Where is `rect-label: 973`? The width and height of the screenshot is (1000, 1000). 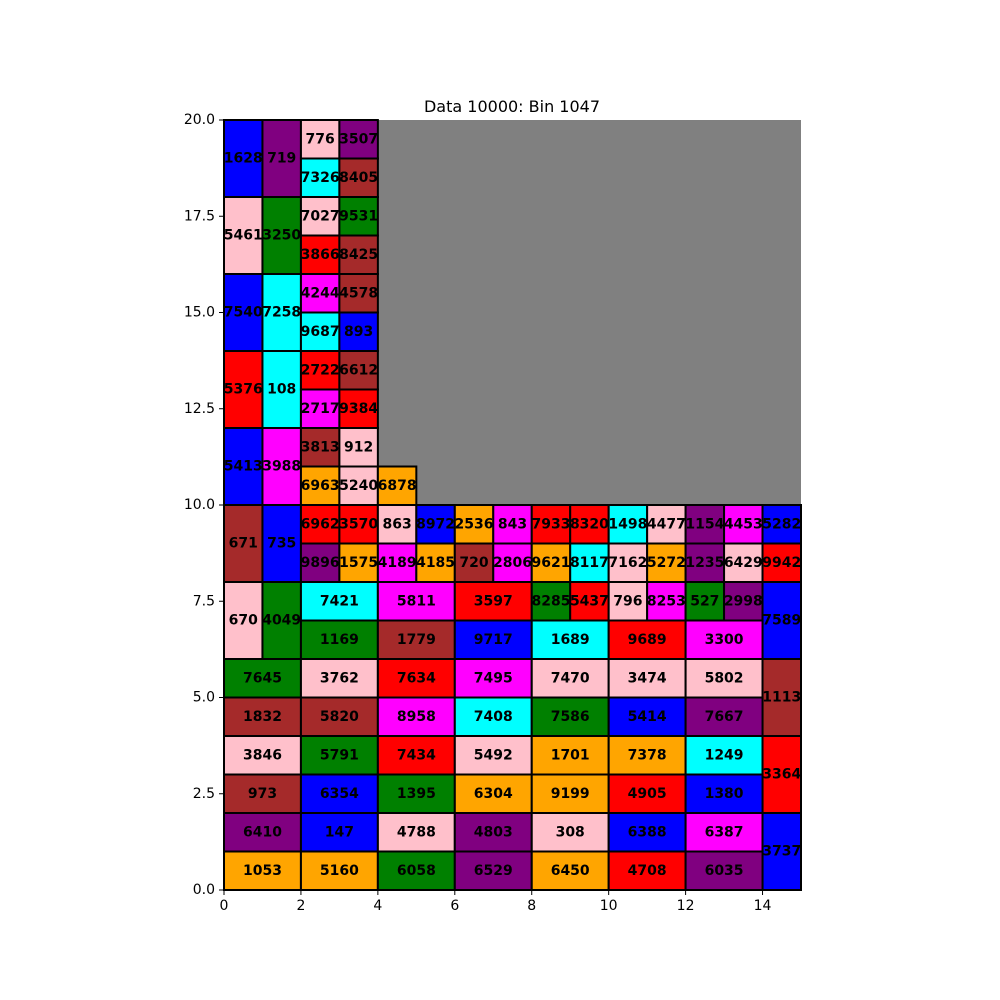 rect-label: 973 is located at coordinates (262, 794).